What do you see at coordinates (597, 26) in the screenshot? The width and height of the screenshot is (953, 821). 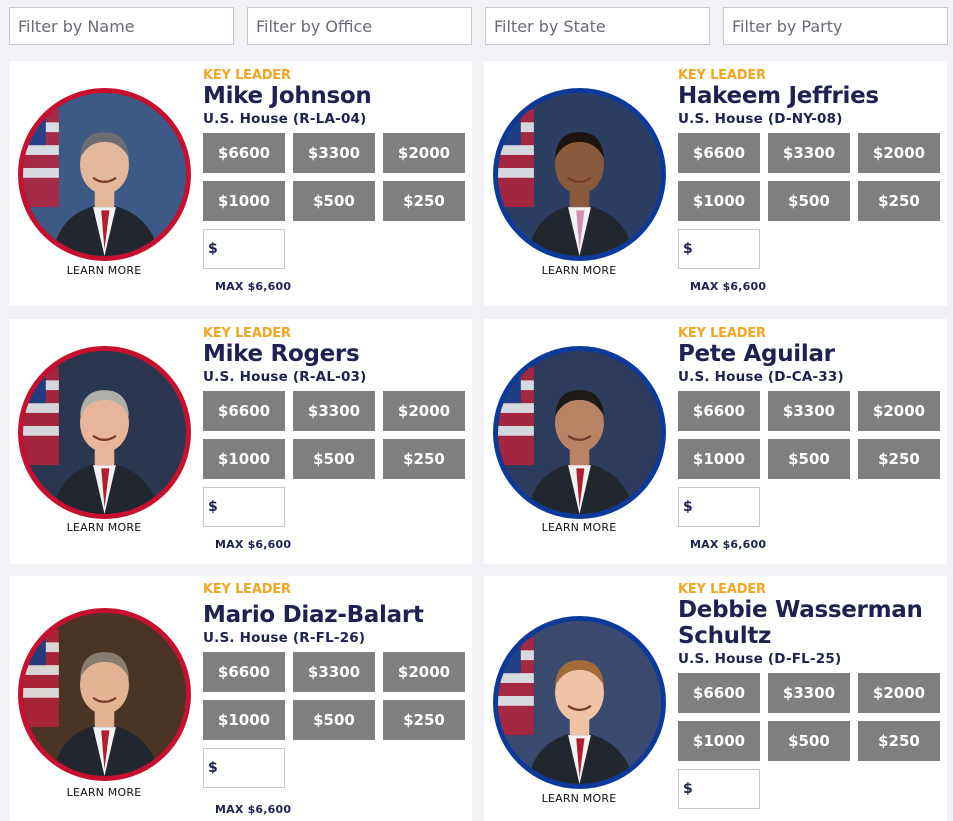 I see `filter-state-input` at bounding box center [597, 26].